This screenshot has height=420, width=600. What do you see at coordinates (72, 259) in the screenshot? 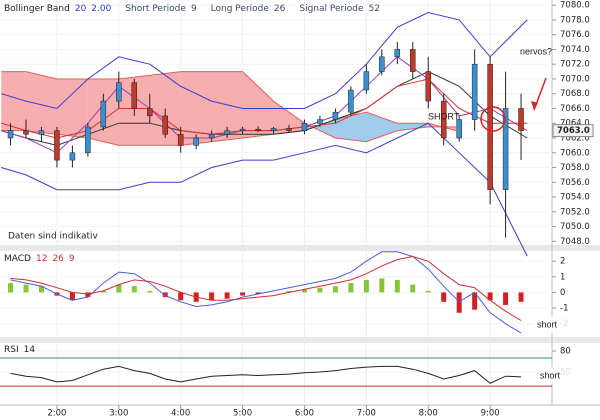
I see `title-param: 9` at bounding box center [72, 259].